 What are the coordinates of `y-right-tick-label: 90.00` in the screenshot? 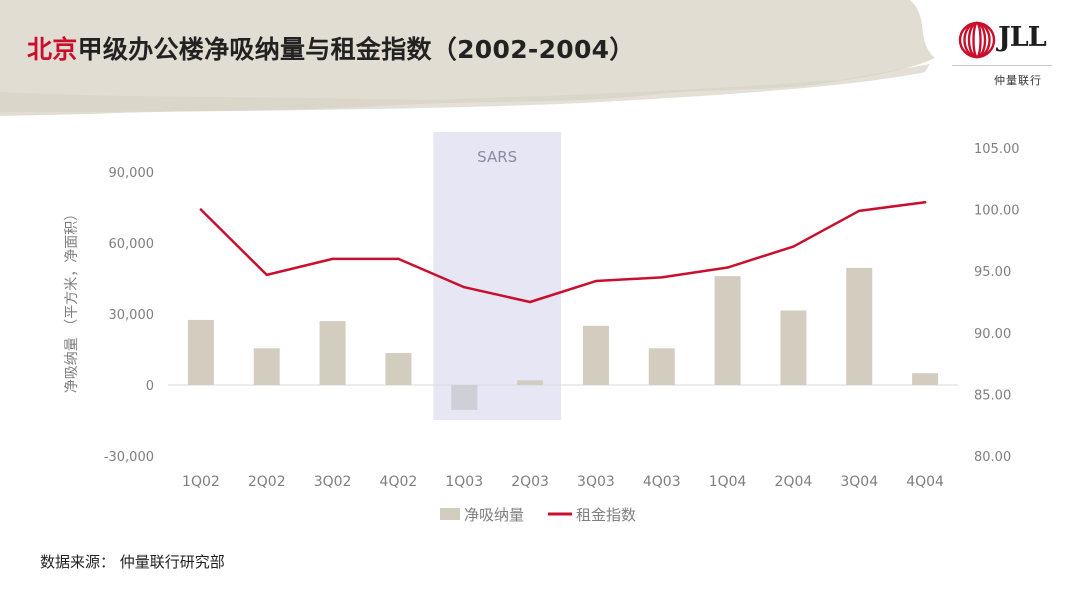 It's located at (992, 334).